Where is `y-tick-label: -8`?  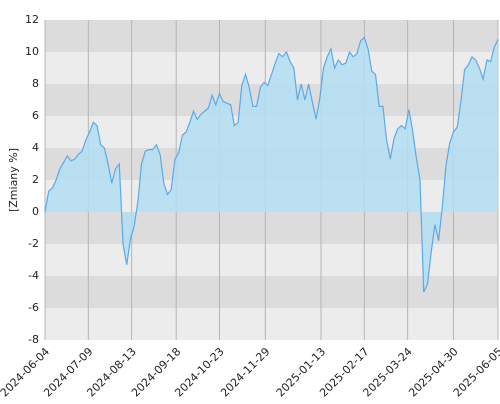 y-tick-label: -8 is located at coordinates (33, 339).